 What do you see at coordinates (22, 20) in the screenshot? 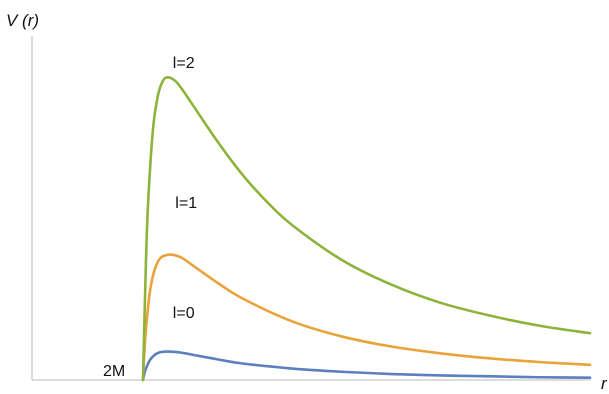
I see `y-axis-label: V (r)` at bounding box center [22, 20].